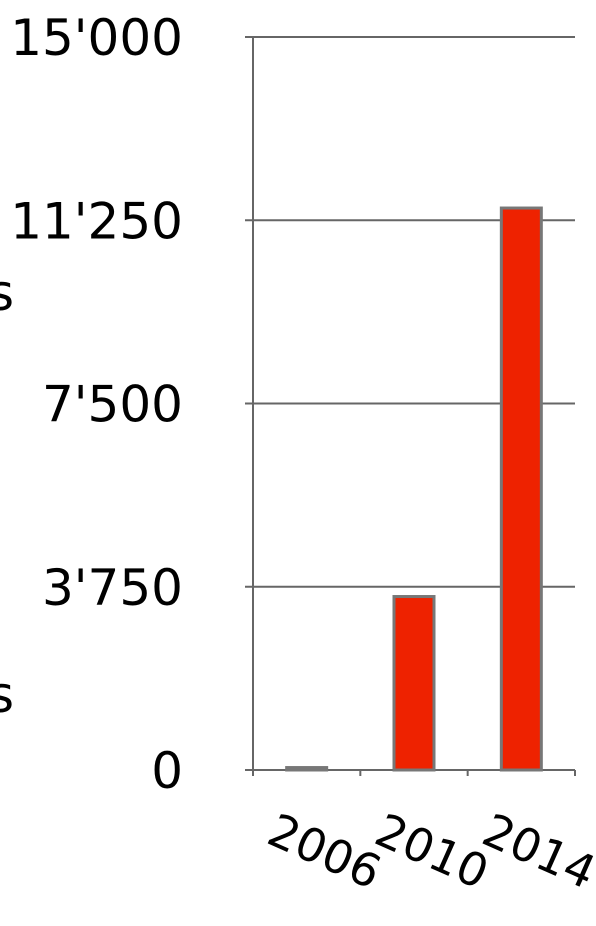  Describe the element at coordinates (414, 773) in the screenshot. I see `x-axis-ticks` at that location.